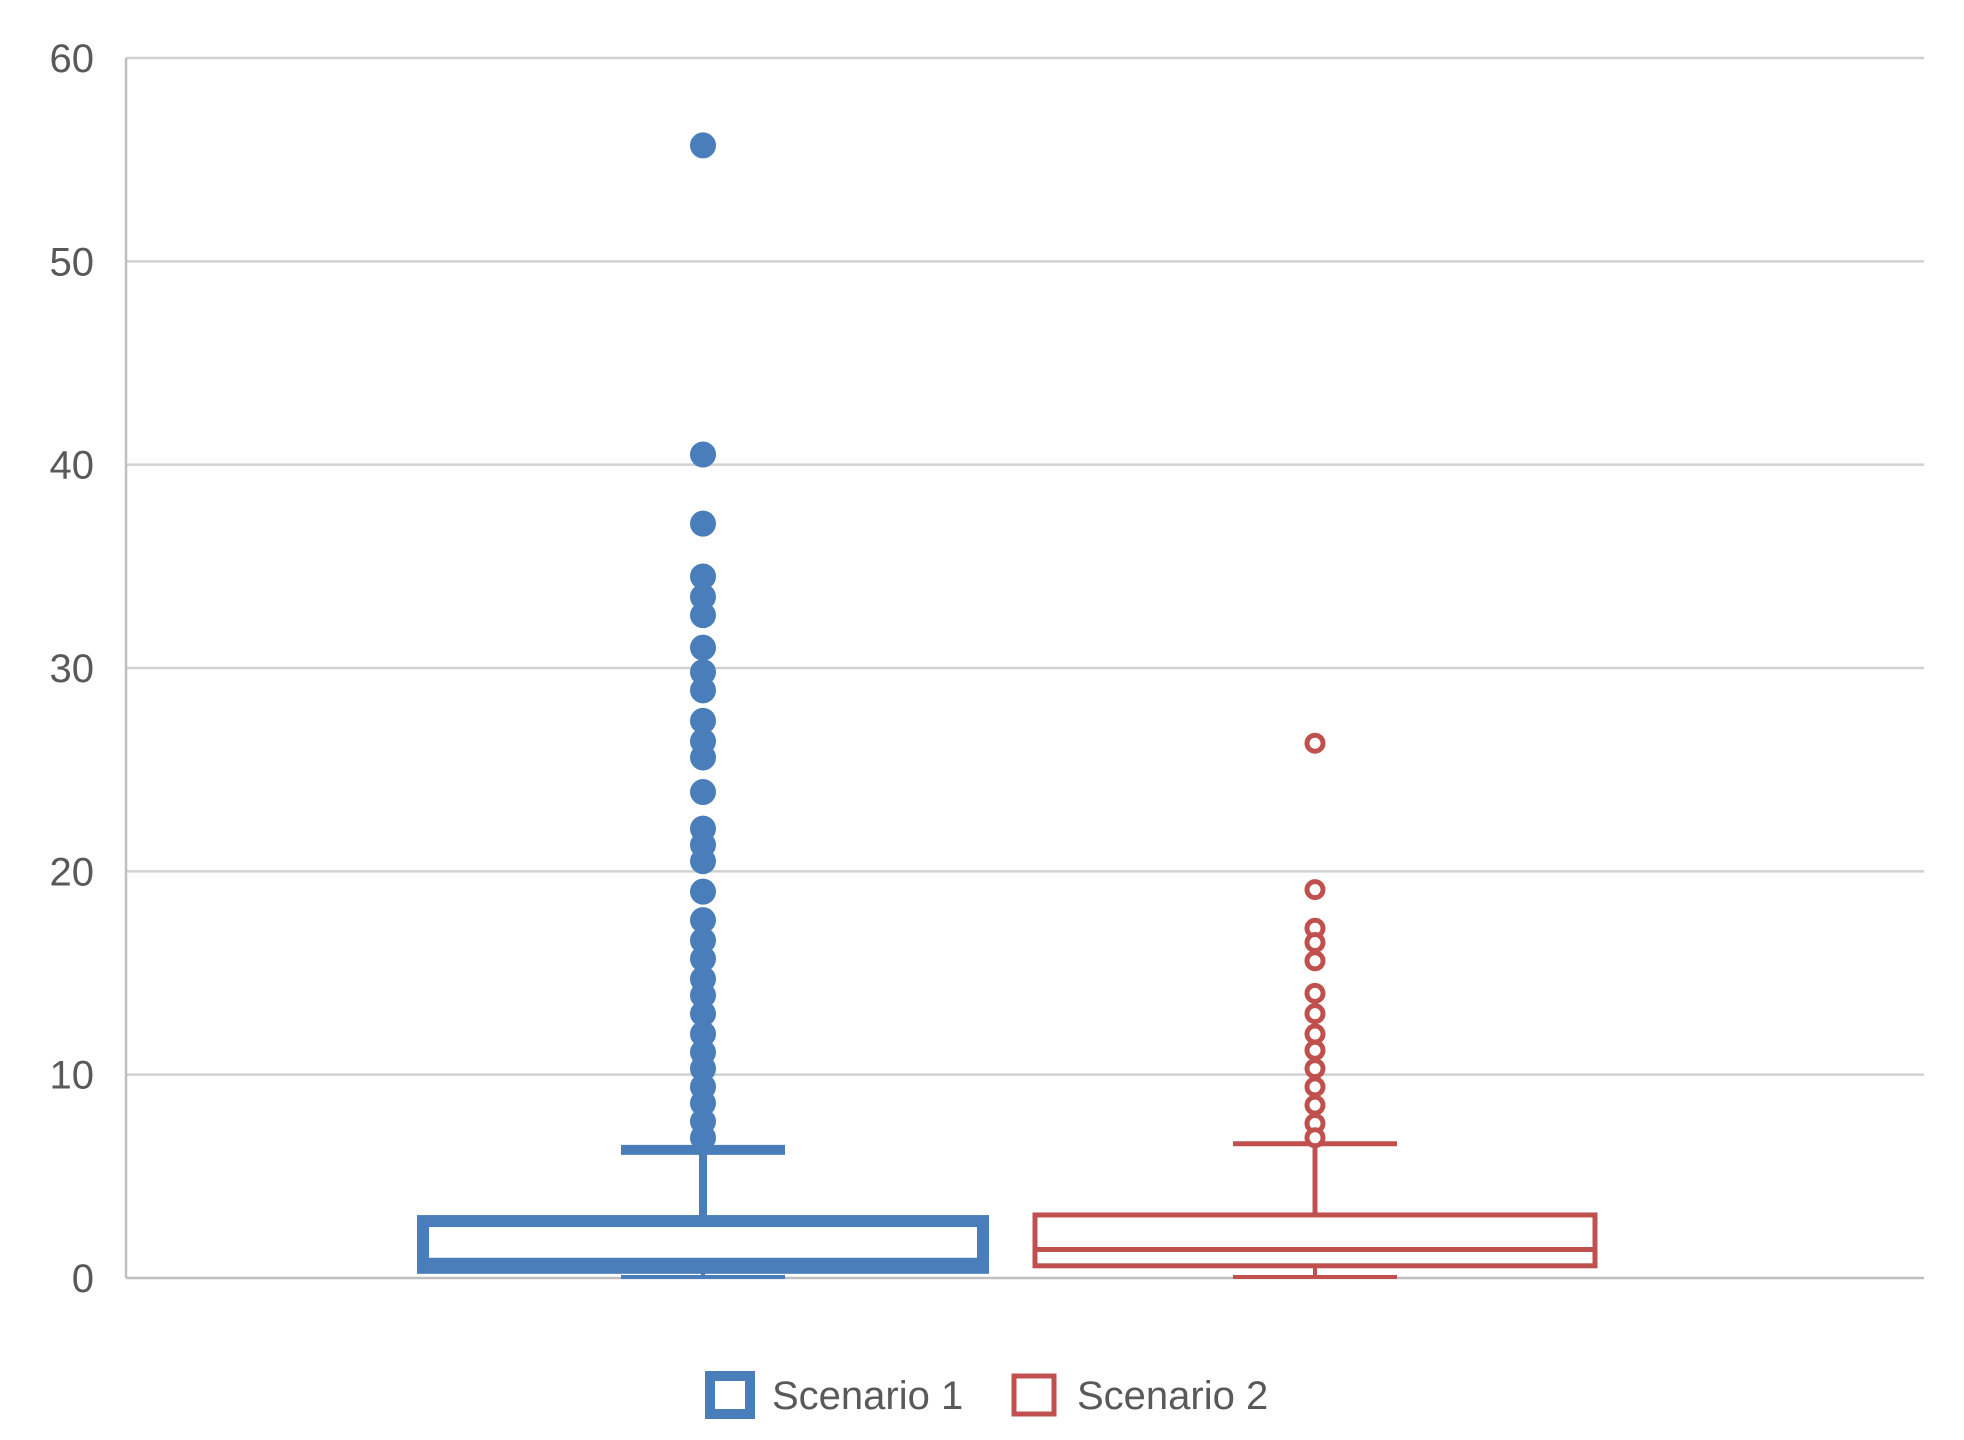 This screenshot has height=1440, width=1964. Describe the element at coordinates (72, 466) in the screenshot. I see `y-tick-label: 40` at that location.